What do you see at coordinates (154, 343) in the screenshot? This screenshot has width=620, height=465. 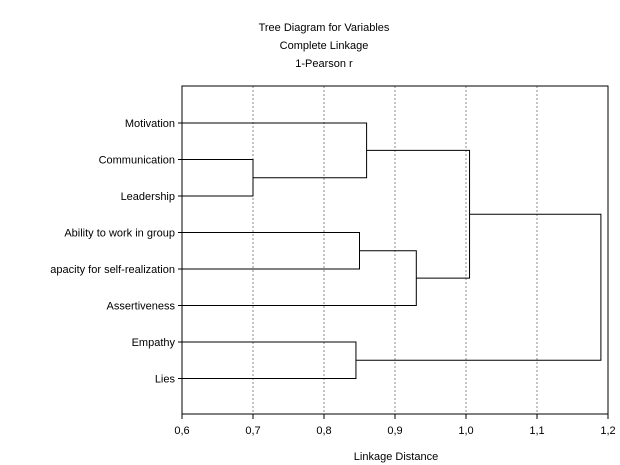 I see `leaf-label: Empathy` at bounding box center [154, 343].